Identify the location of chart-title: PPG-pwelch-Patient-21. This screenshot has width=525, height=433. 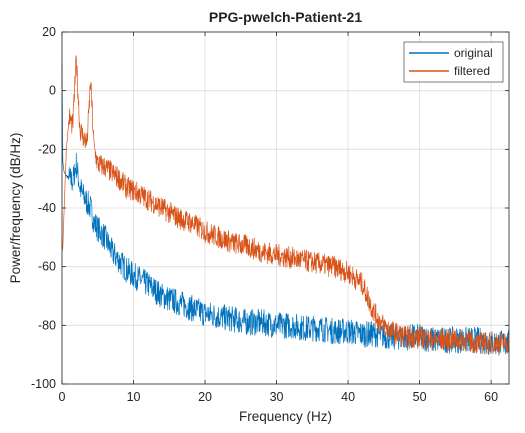
(285, 17).